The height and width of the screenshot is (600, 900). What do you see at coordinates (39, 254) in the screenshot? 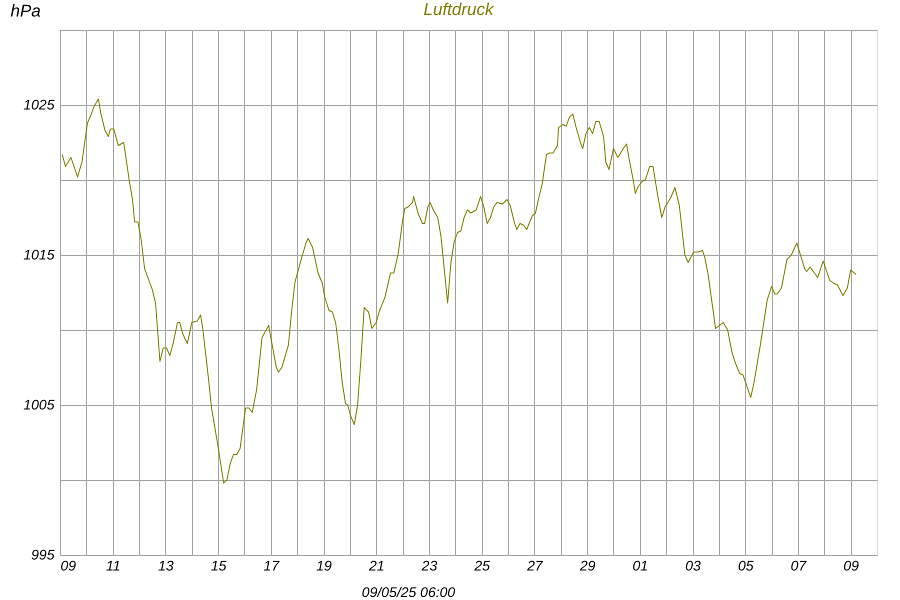
I see `y-tick-label: 1015` at bounding box center [39, 254].